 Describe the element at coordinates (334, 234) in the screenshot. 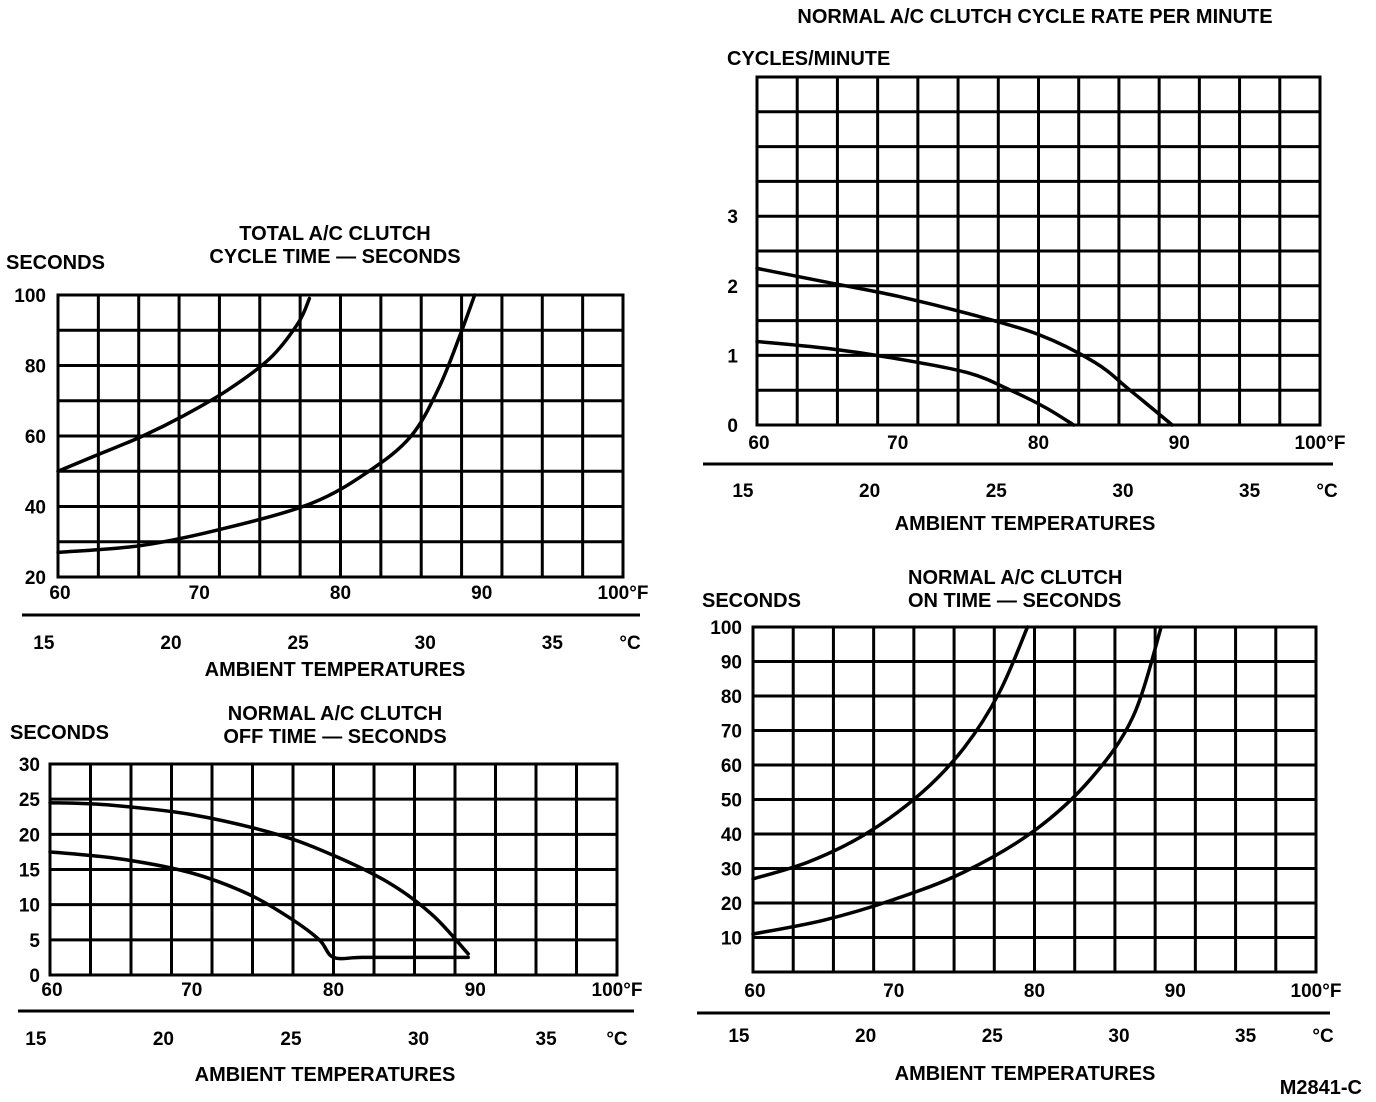

I see `chart-title-line: TOTAL A/C CLUTCH` at that location.